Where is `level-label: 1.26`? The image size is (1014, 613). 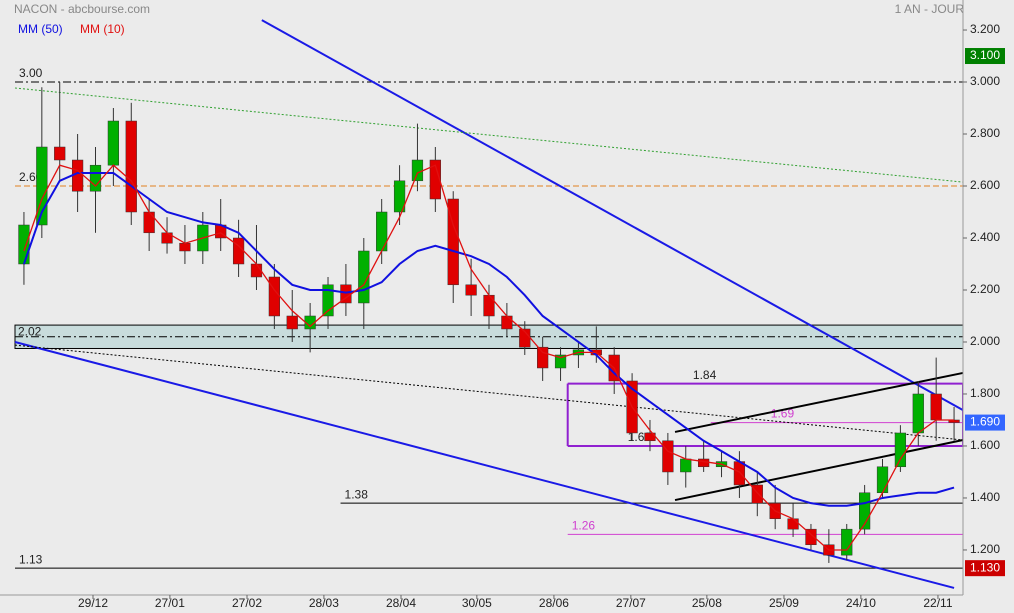
level-label: 1.26 is located at coordinates (584, 526).